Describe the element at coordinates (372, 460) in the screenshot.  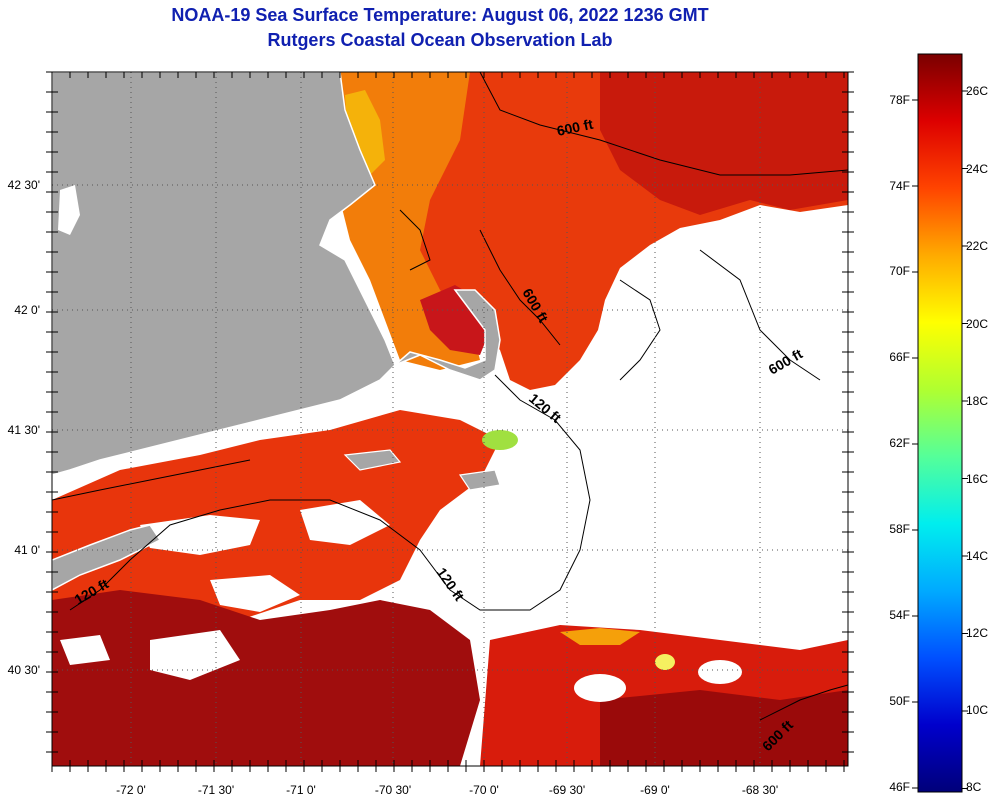
I see `land-martha-vineyard` at that location.